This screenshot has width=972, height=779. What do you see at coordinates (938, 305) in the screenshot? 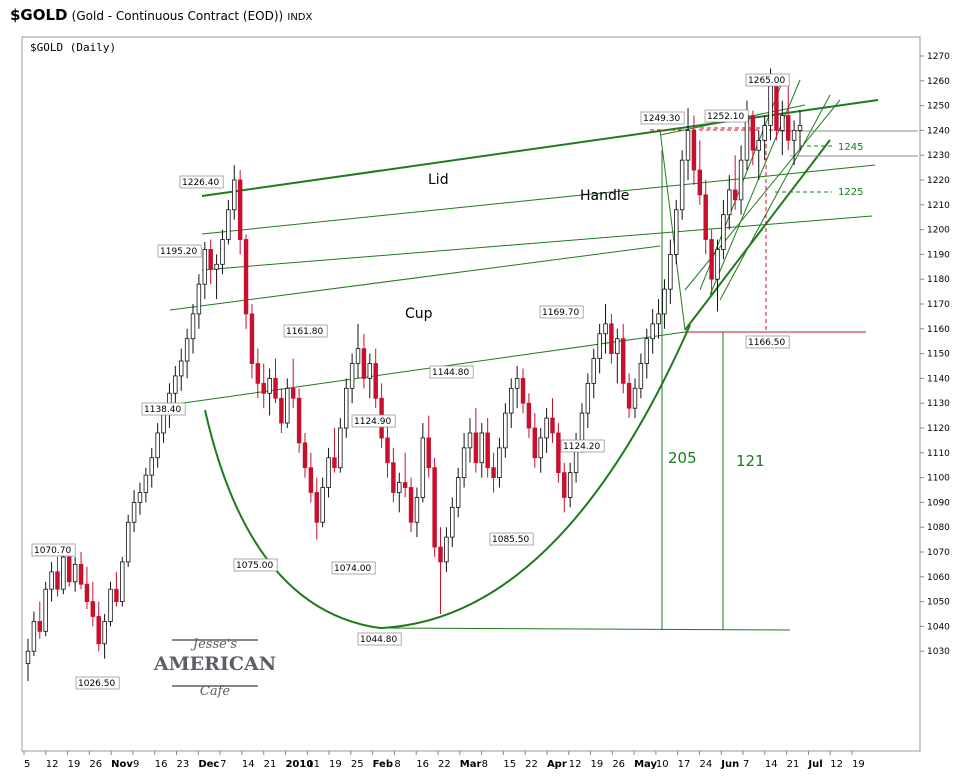
I see `y-tick-label: 1170` at bounding box center [938, 305].